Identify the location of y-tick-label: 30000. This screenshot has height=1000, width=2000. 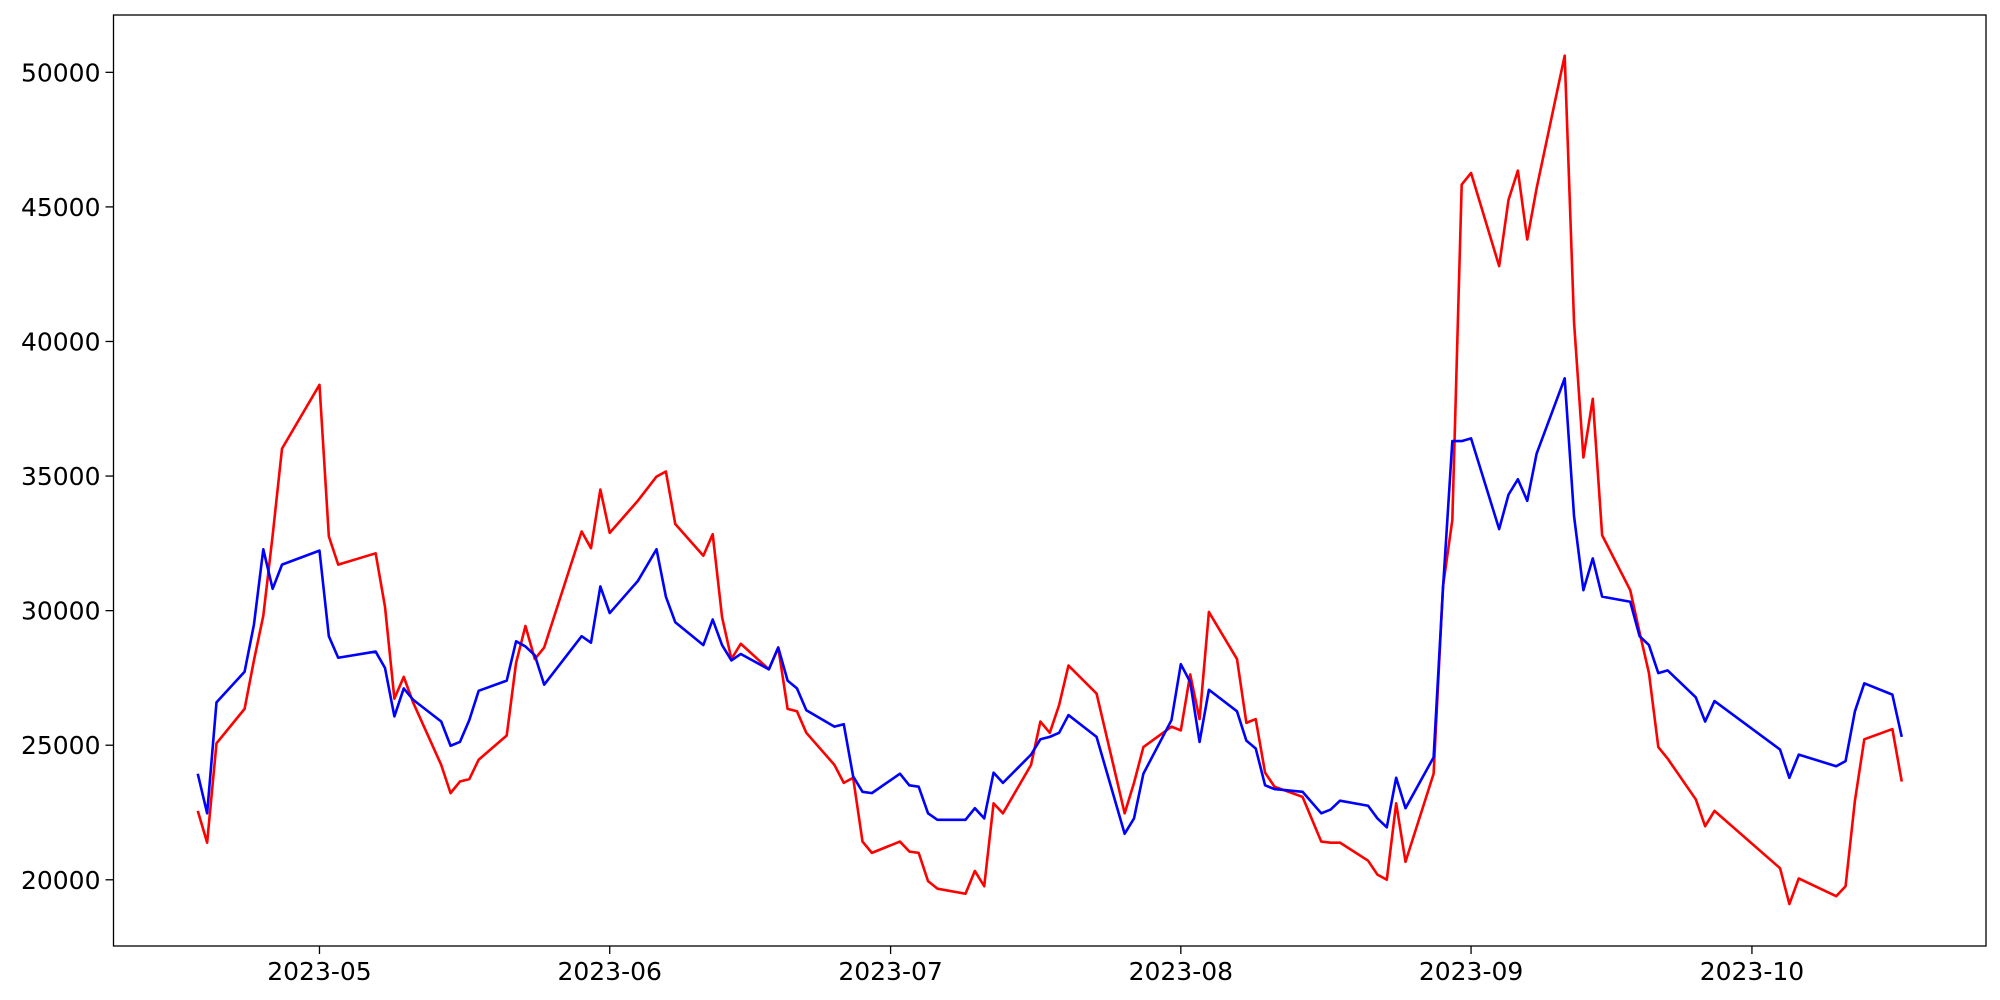
(61, 611).